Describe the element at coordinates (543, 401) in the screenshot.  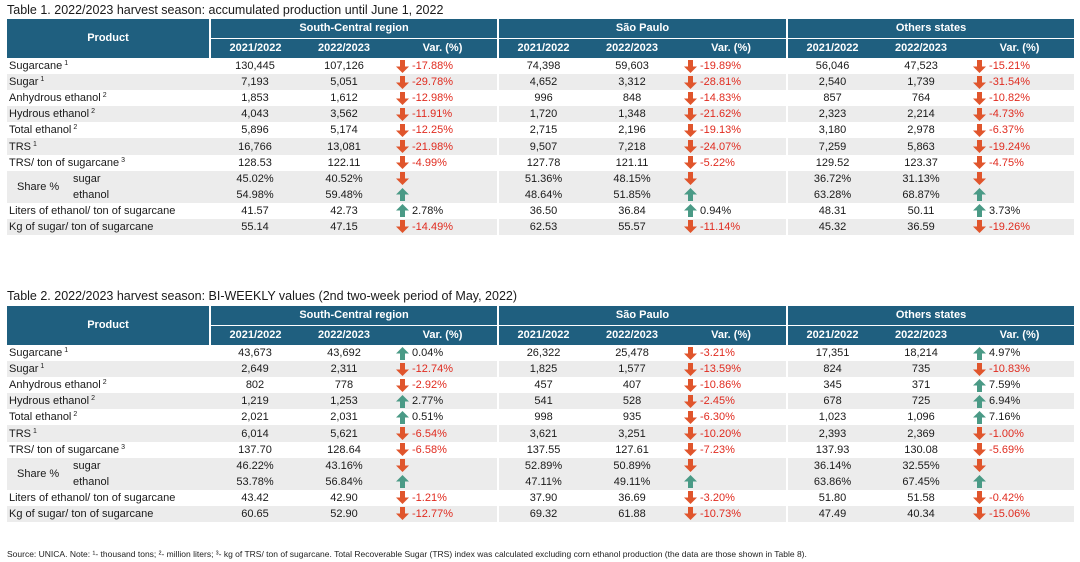
I see `cell-value: 541` at that location.